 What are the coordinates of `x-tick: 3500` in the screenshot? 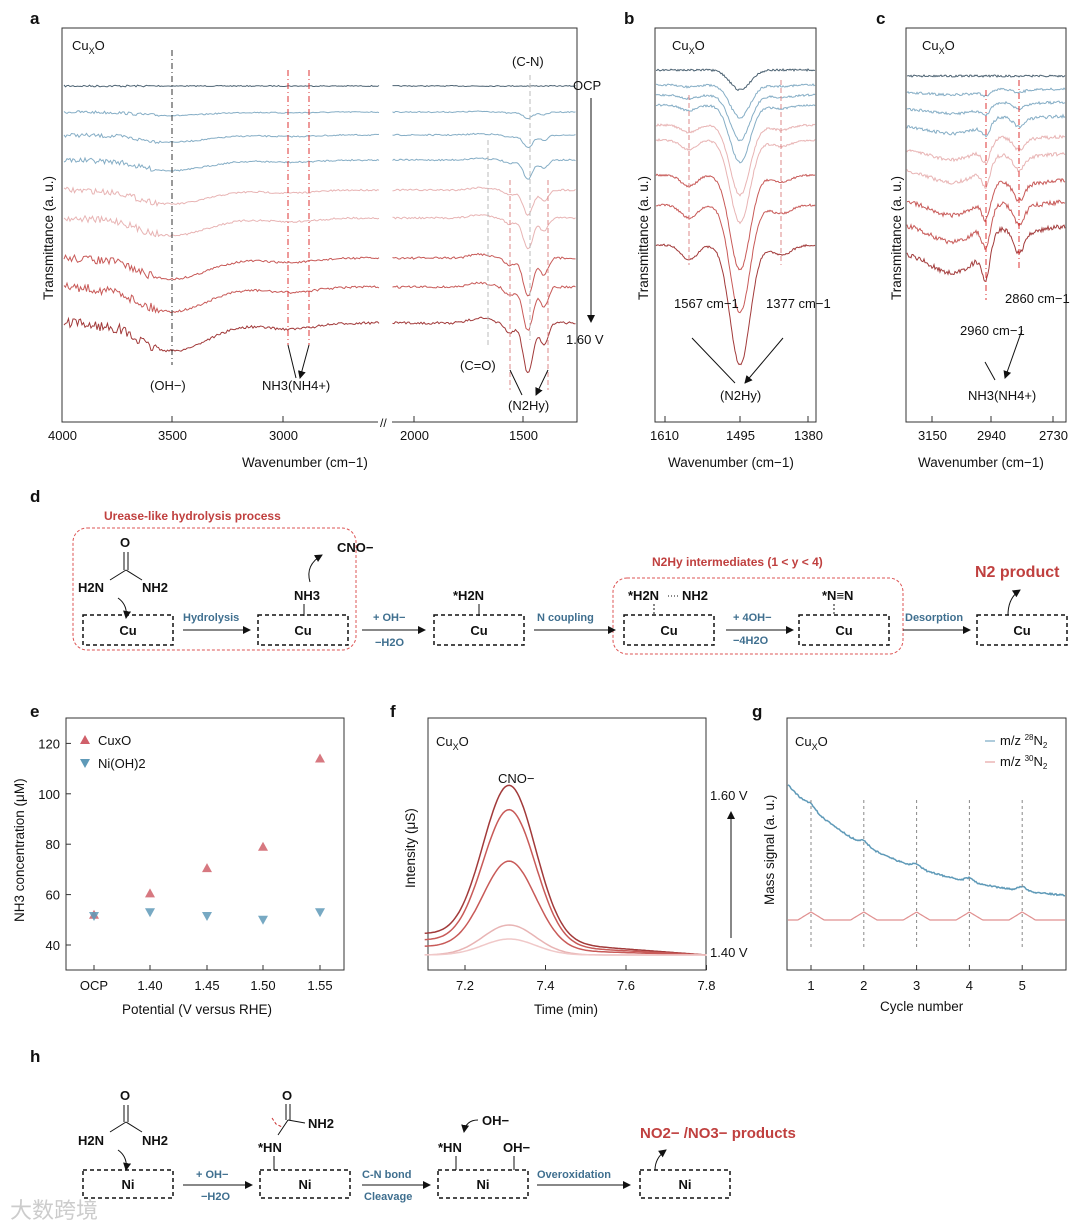 It's located at (172, 435).